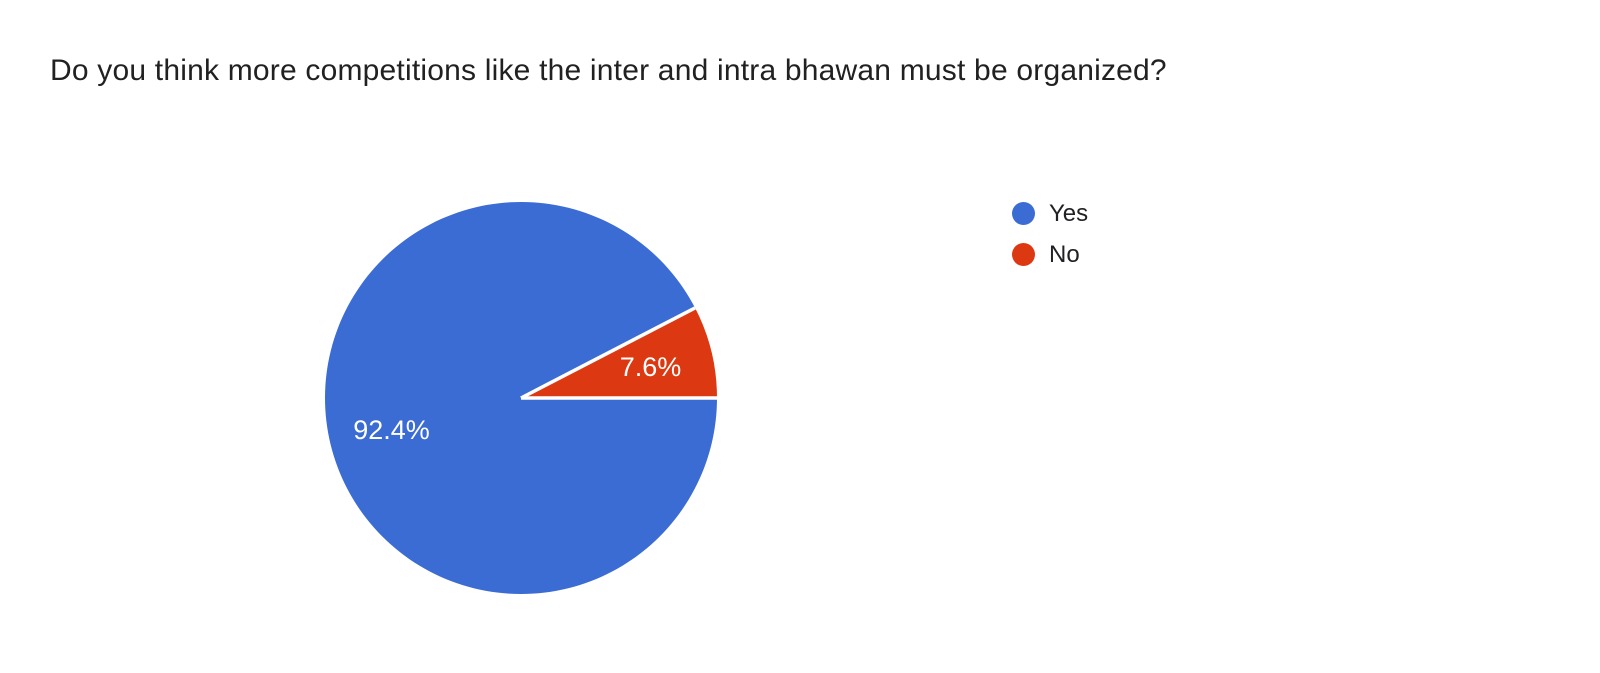 This screenshot has width=1600, height=673. I want to click on legend-swatch-yes, so click(1023, 213).